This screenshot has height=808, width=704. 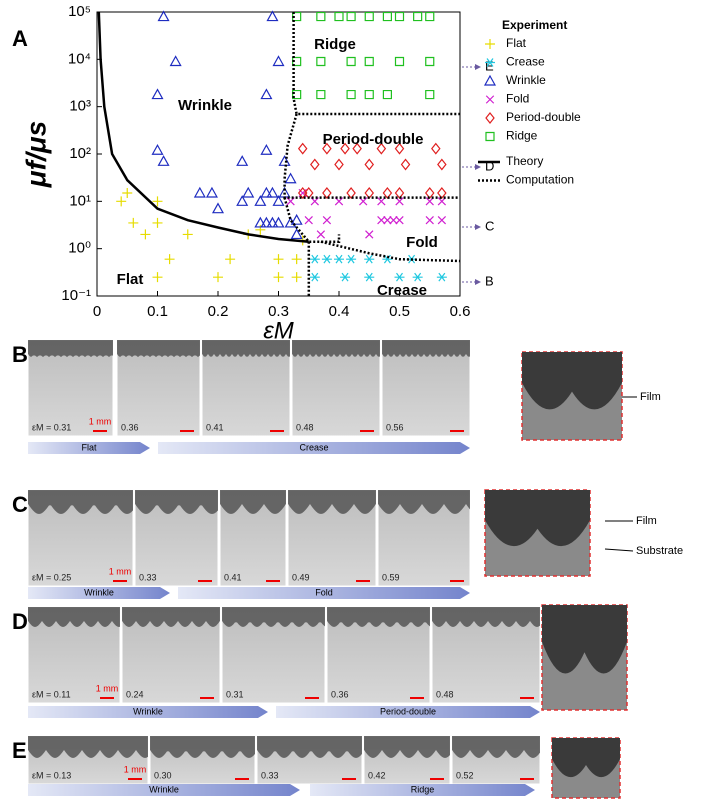 I want to click on legend-label: Period-double, so click(x=543, y=117).